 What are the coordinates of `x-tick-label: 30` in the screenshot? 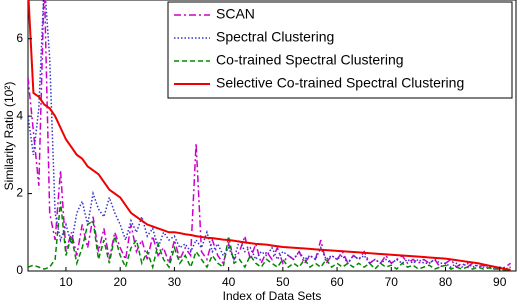 It's located at (175, 282).